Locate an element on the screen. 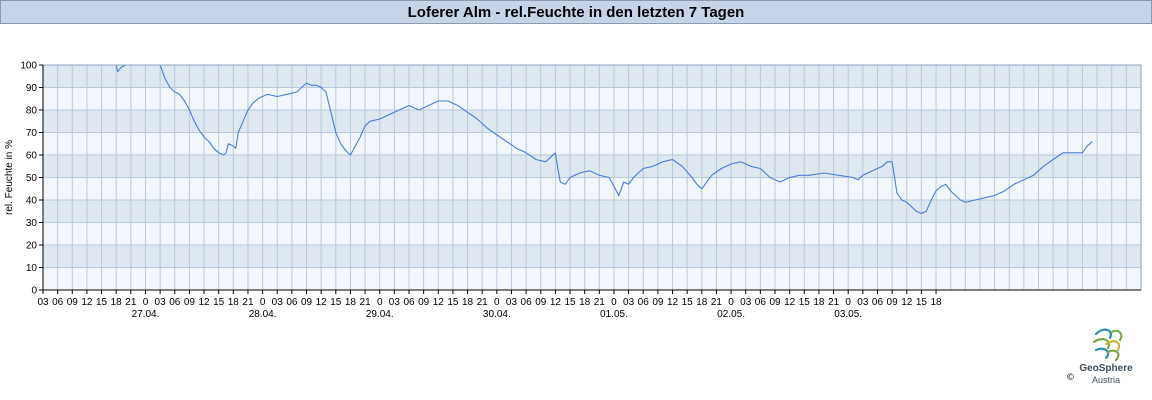  y-tick-label: 50 is located at coordinates (32, 178).